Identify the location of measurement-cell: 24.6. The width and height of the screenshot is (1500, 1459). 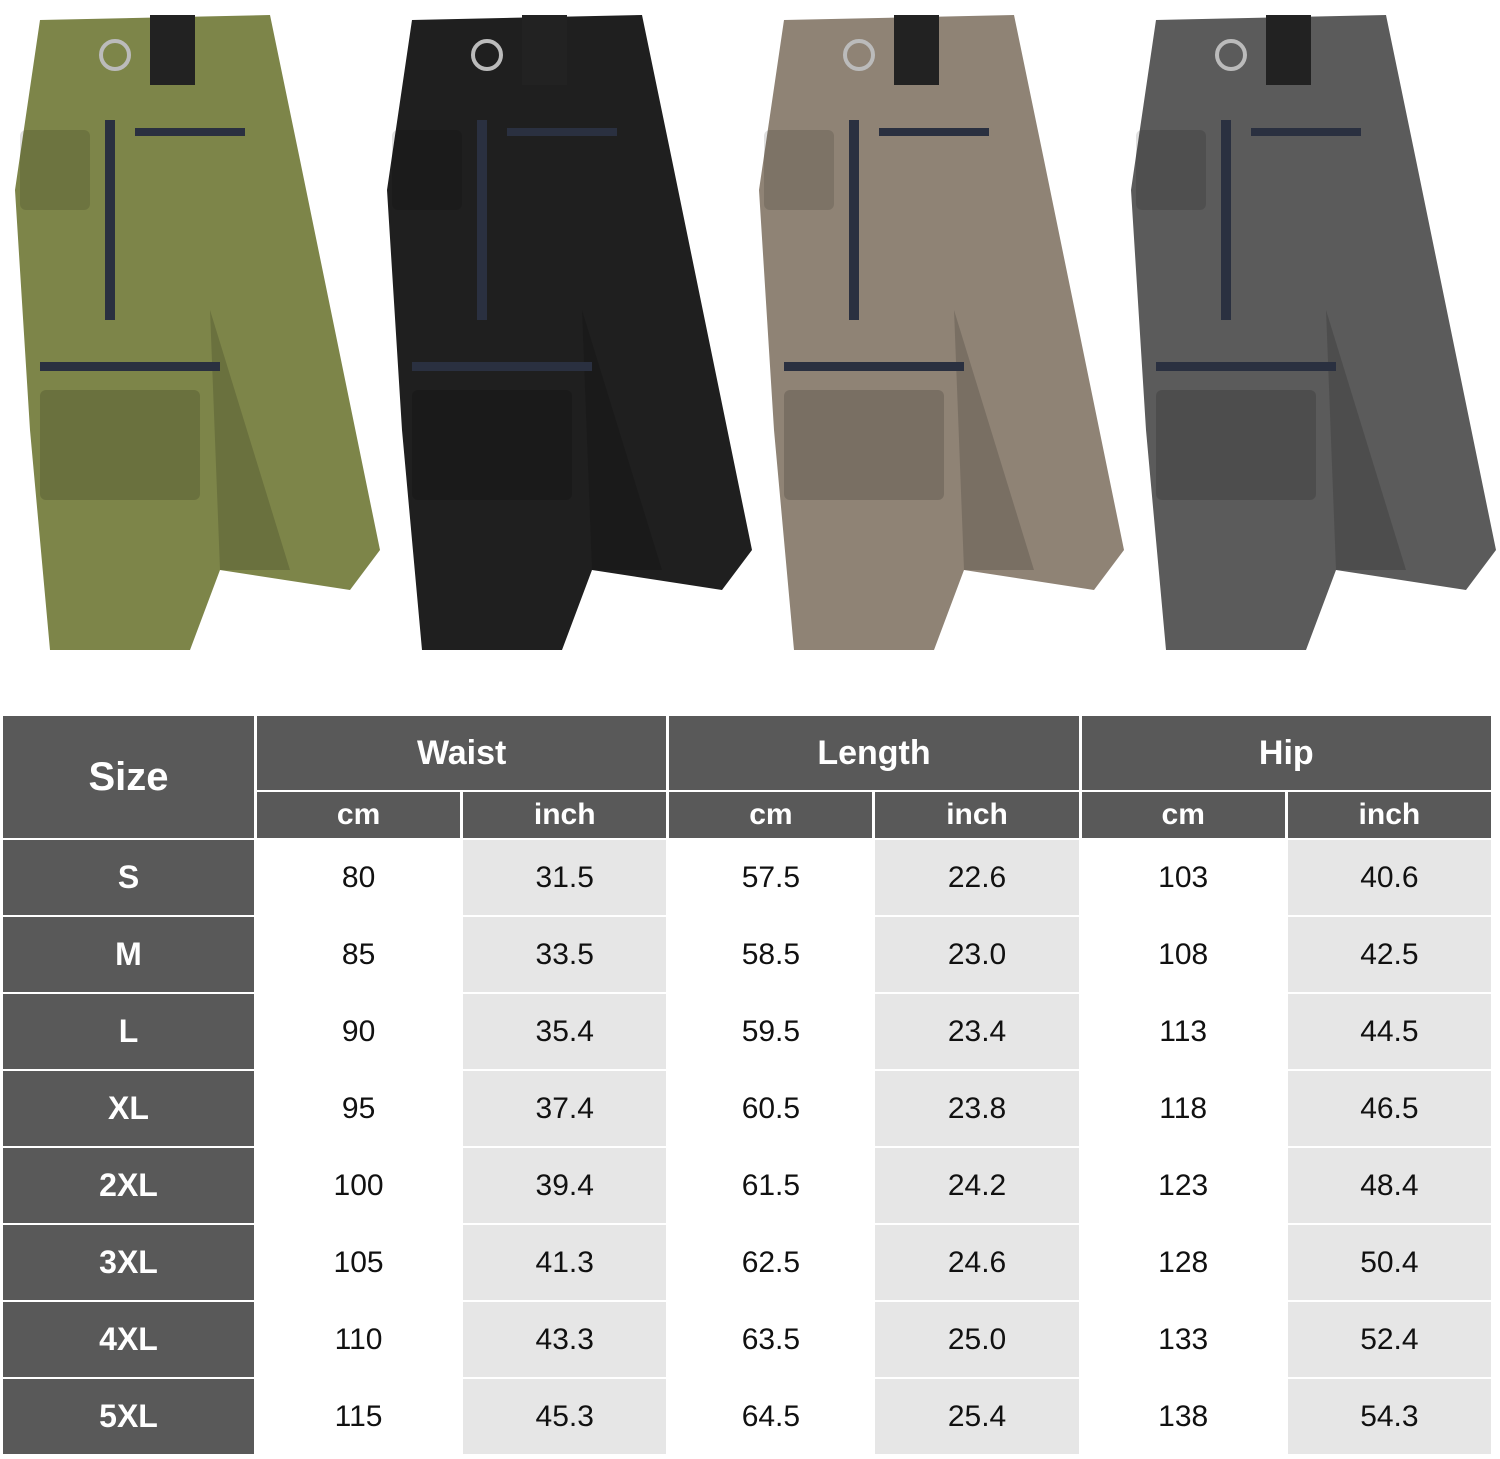
(977, 1262).